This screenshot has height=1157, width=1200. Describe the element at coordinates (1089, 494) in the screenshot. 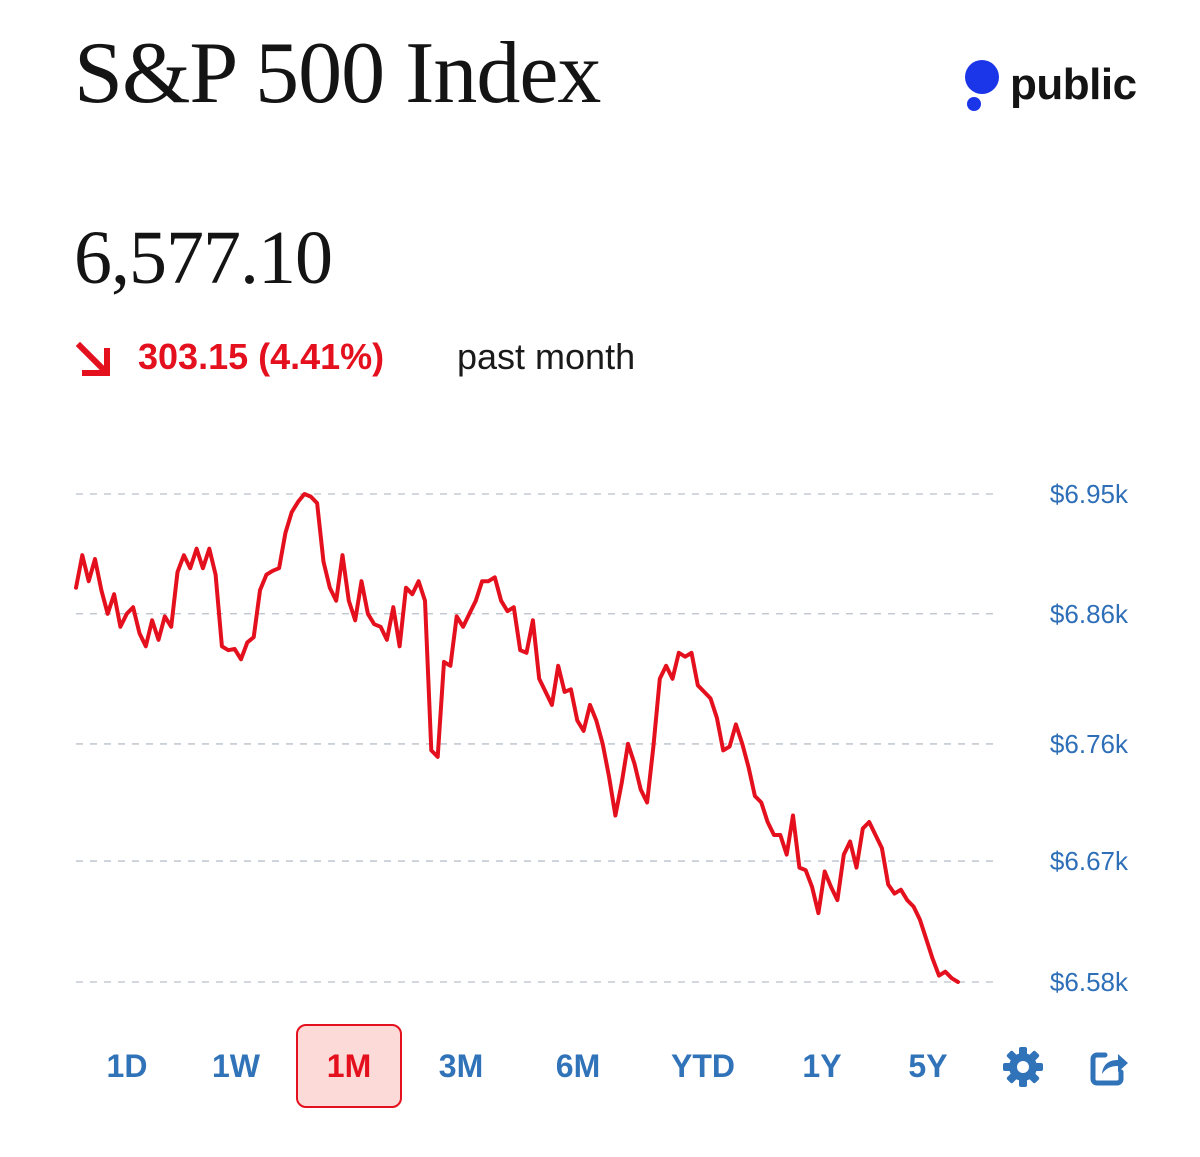

I see `y-tick-label: $6.95k` at that location.